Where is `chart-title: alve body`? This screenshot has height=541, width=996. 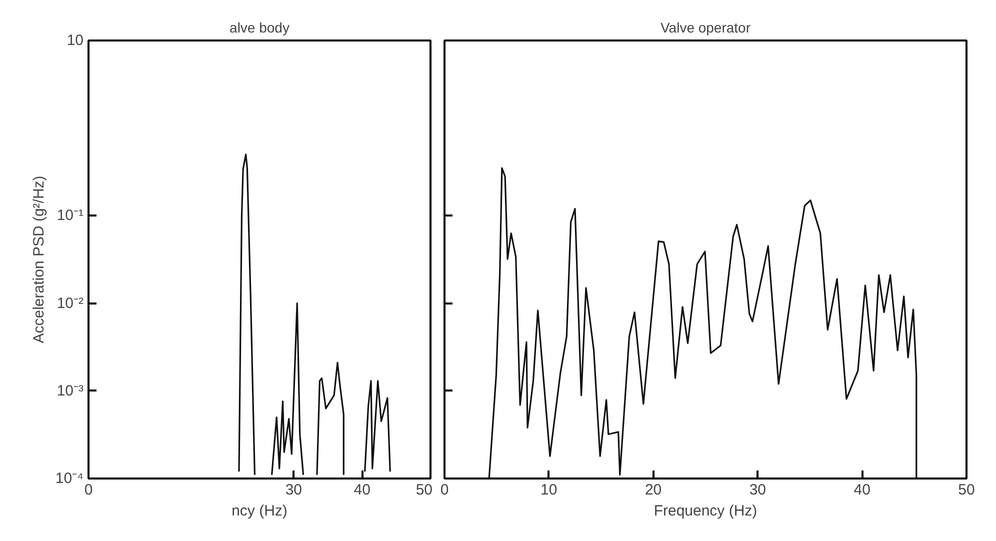
chart-title: alve body is located at coordinates (260, 28).